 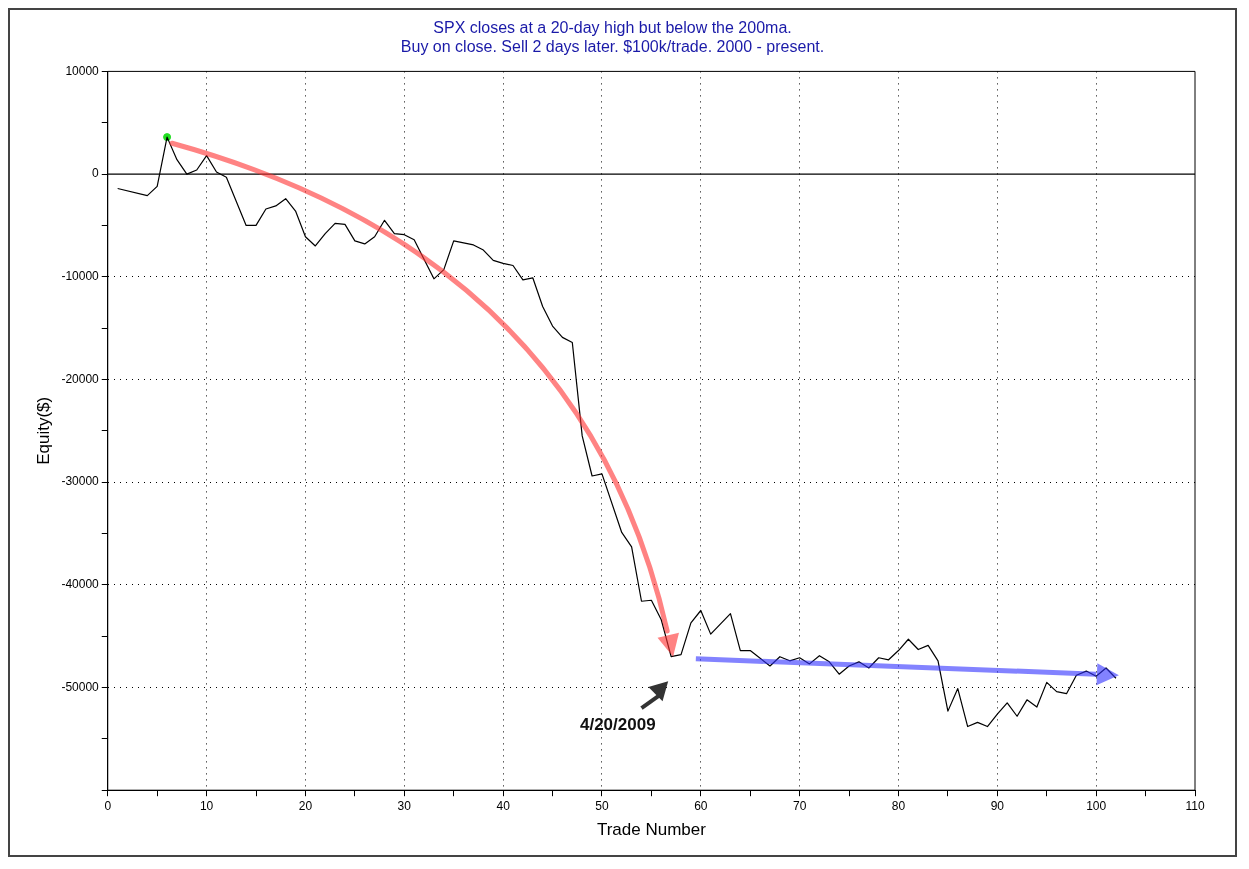 What do you see at coordinates (108, 805) in the screenshot?
I see `x-tick-label: 0` at bounding box center [108, 805].